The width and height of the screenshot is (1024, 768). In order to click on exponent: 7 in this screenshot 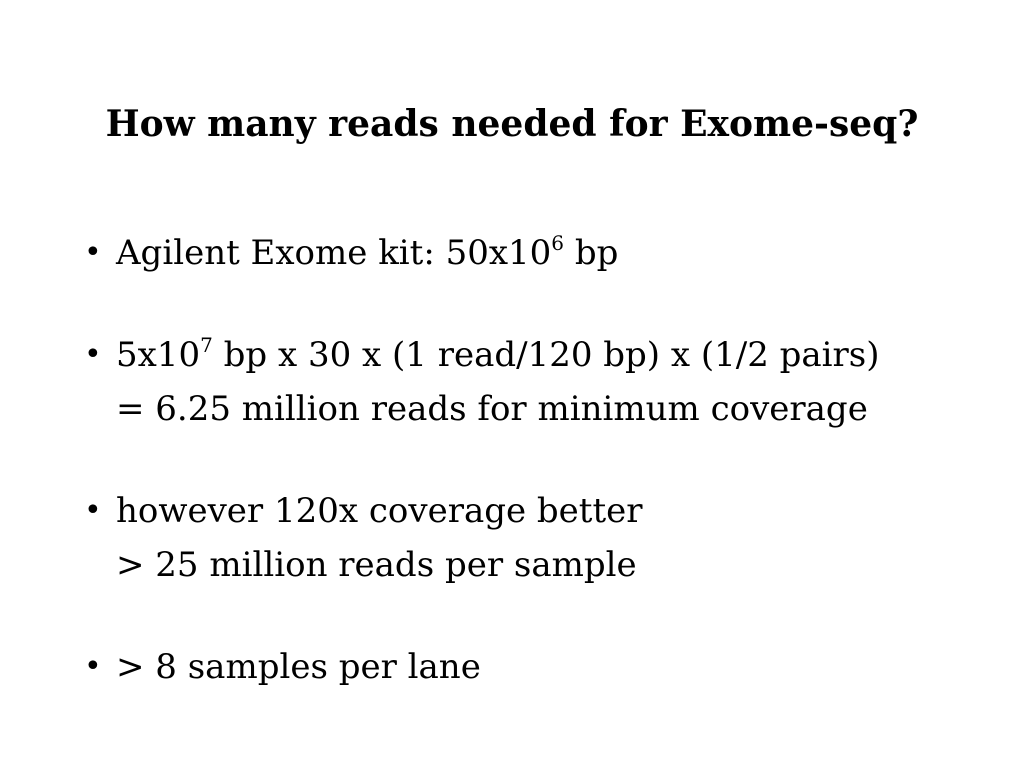, I will do `click(206, 345)`.